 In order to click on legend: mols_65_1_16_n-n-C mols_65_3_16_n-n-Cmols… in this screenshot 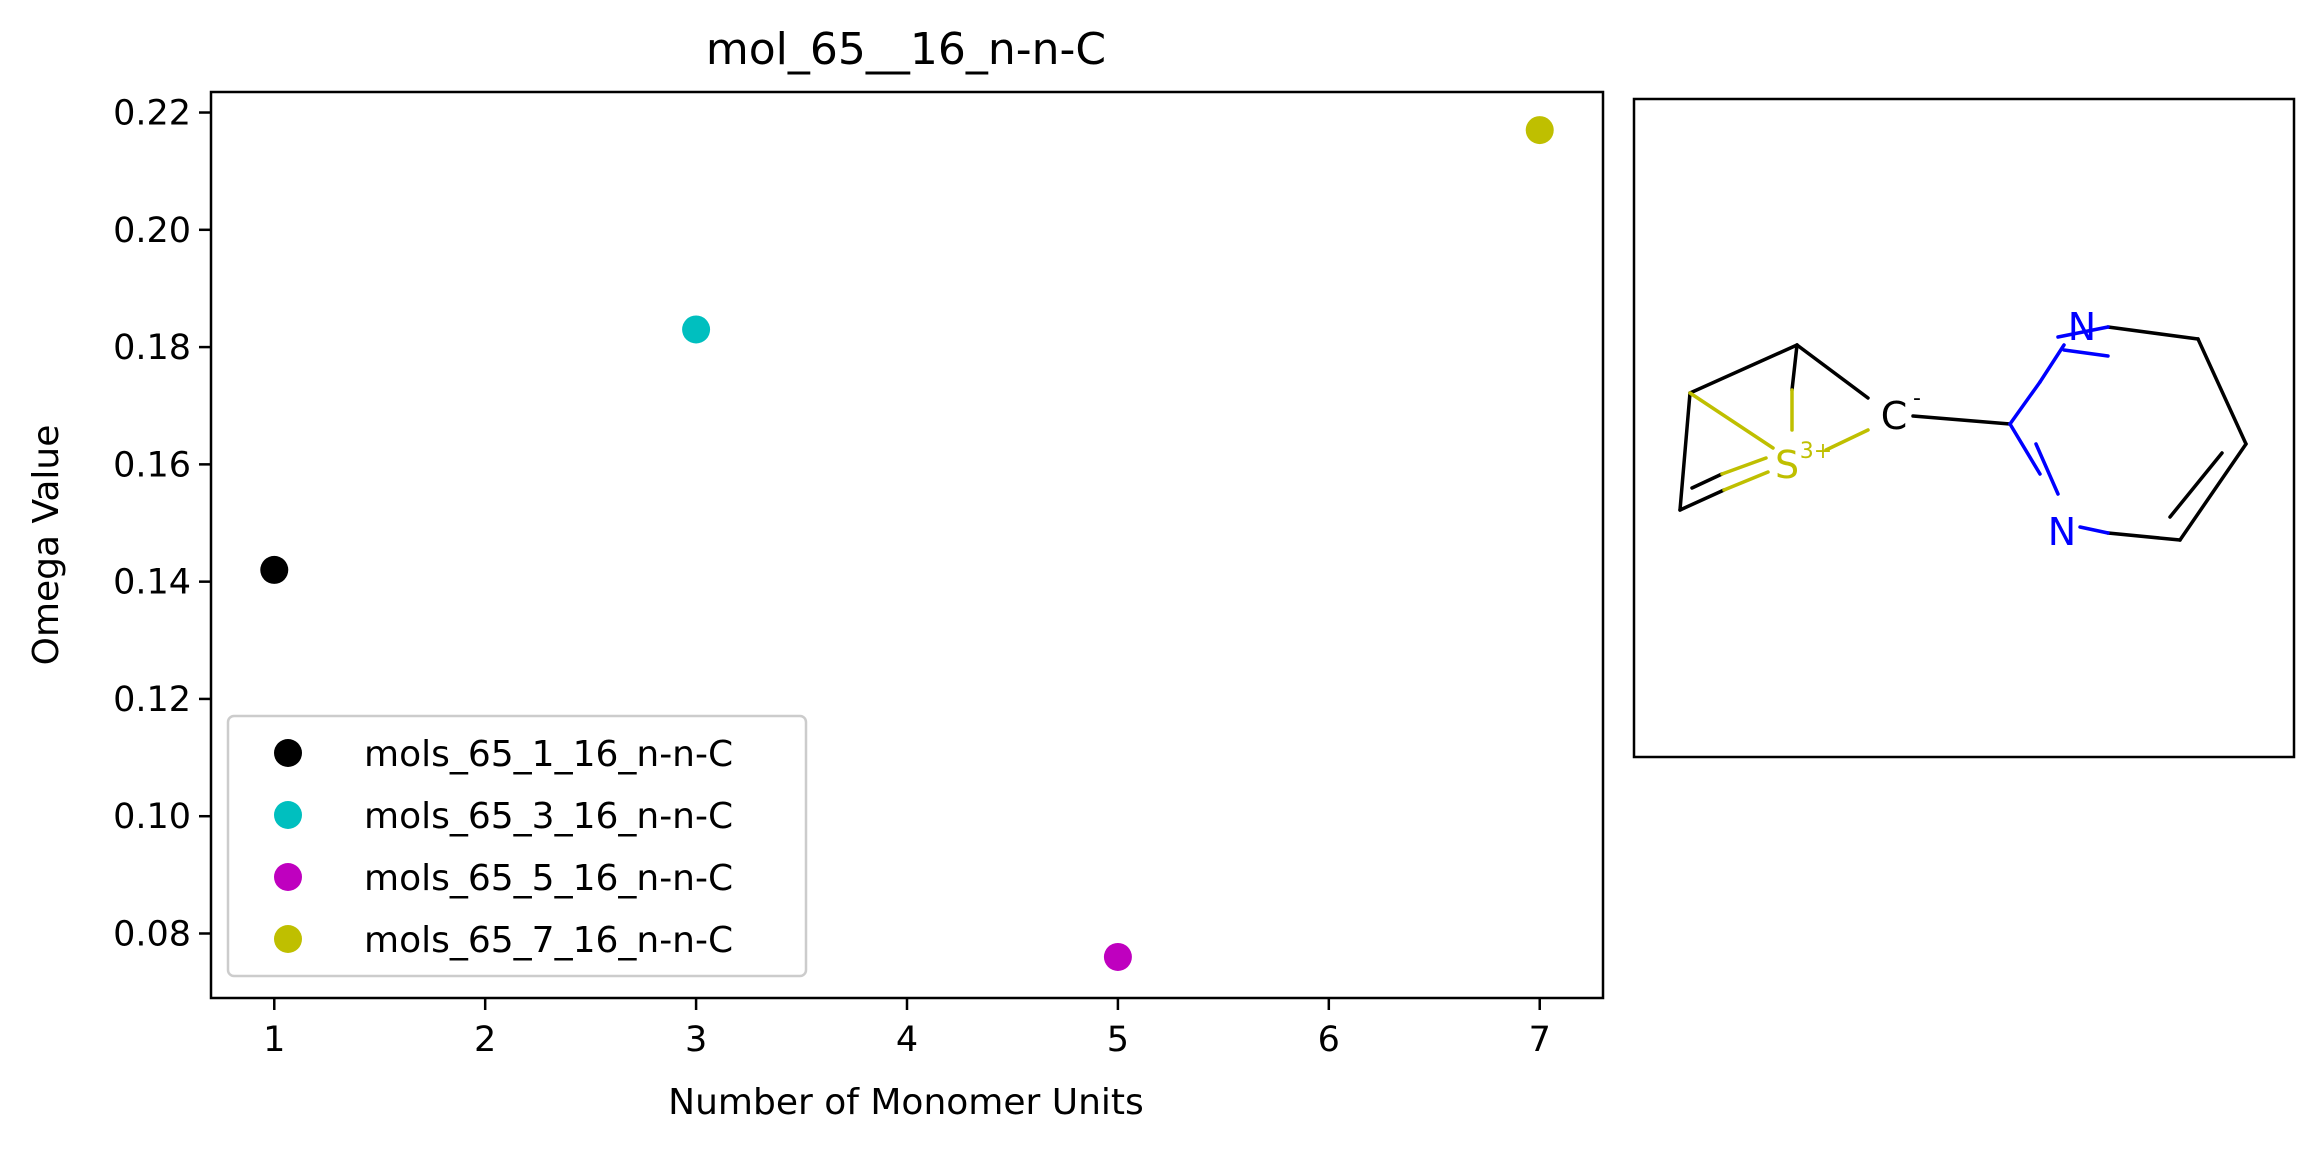, I will do `click(517, 846)`.